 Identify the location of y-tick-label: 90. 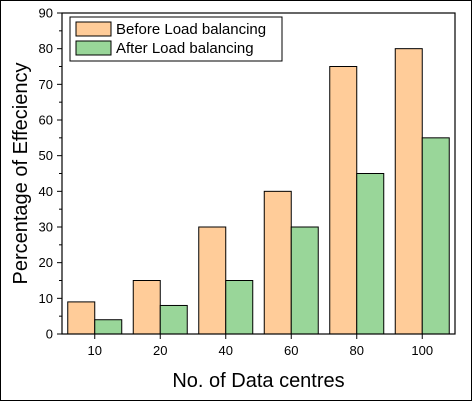
(46, 13).